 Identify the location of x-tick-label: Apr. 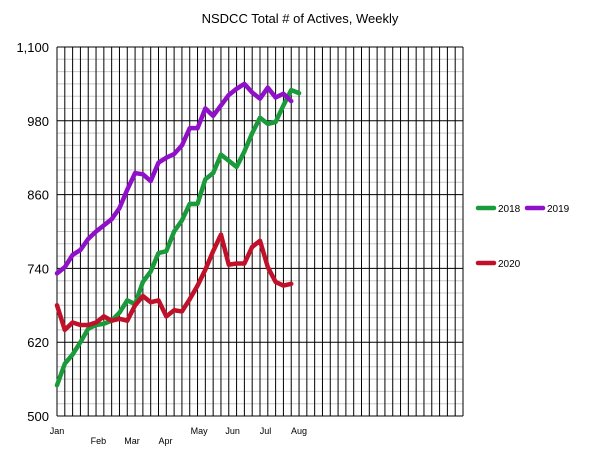
(166, 441).